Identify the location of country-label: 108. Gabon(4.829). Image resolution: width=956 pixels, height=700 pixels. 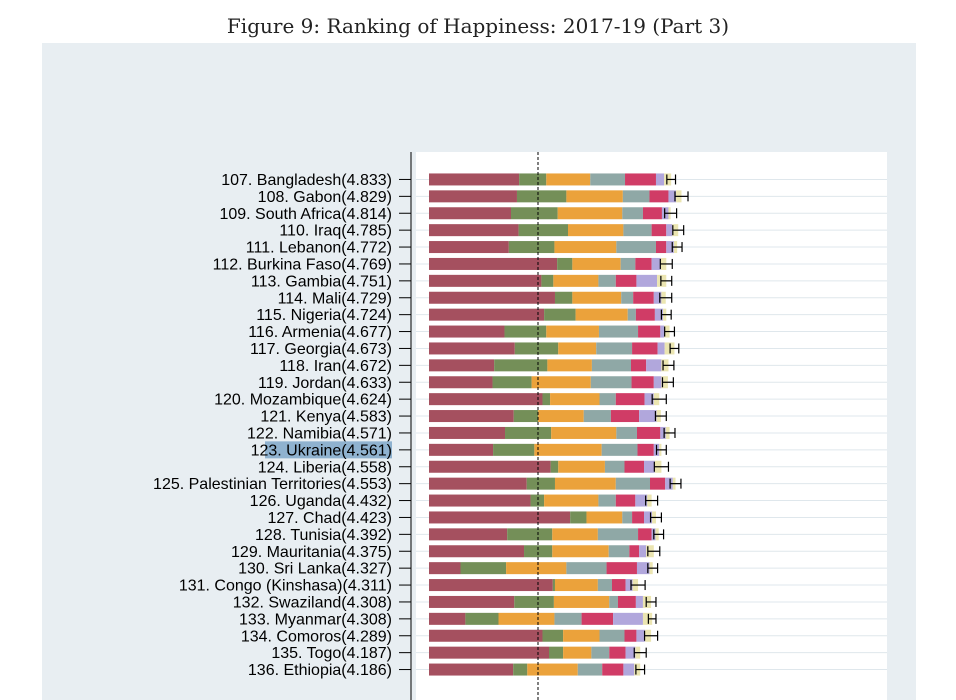
(325, 197).